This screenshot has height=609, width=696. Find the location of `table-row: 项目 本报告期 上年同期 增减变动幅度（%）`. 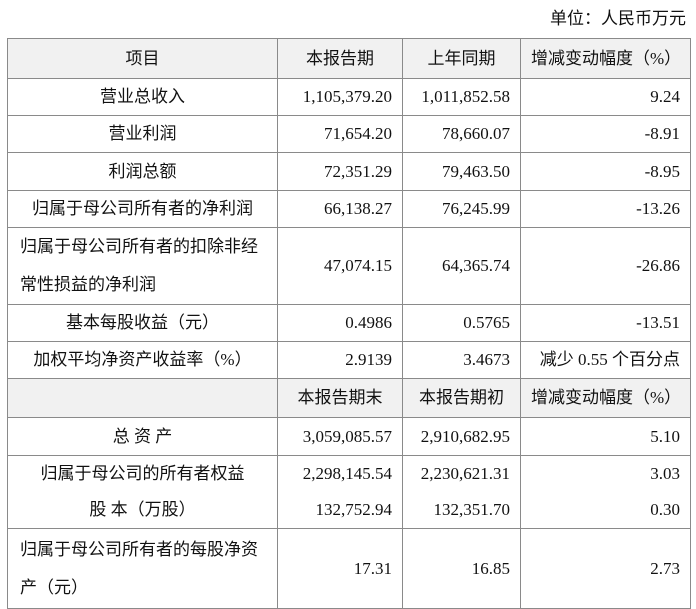

table-row: 项目 本报告期 上年同期 增减变动幅度（%） is located at coordinates (349, 58).